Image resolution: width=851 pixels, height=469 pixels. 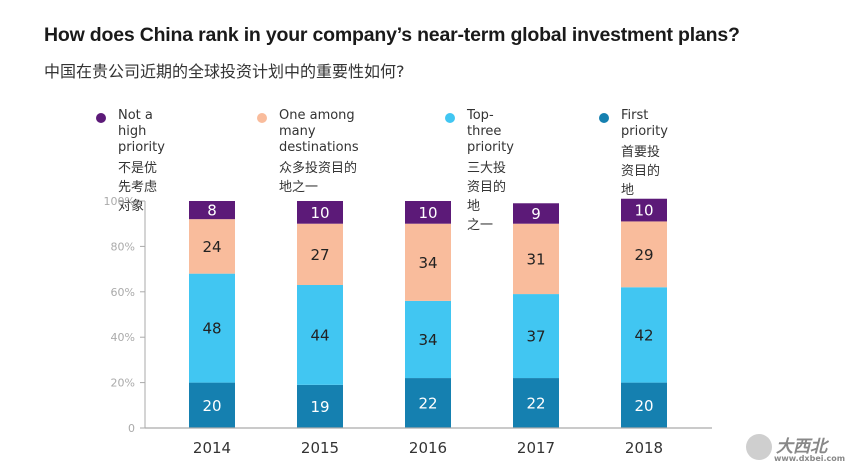 I want to click on data-label: 29, so click(x=643, y=255).